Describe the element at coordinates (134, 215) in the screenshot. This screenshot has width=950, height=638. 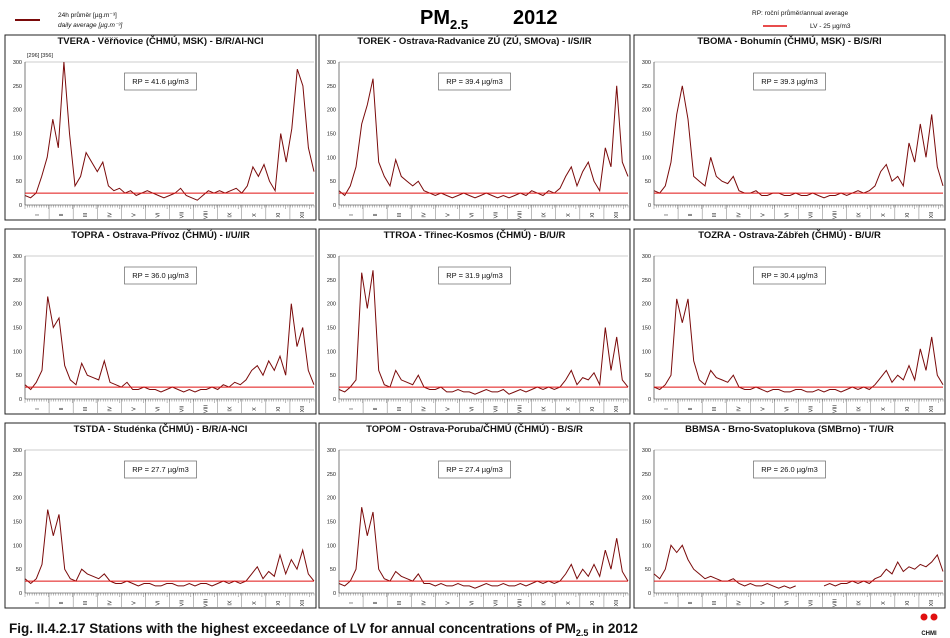
I see `month-label: V` at that location.